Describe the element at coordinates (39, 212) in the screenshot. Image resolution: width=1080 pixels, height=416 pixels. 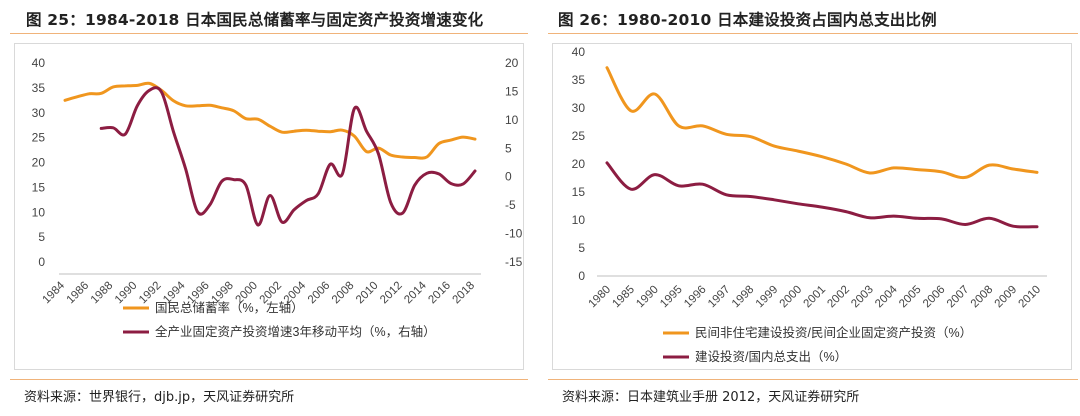
I see `left-y-tick-label: 10` at that location.